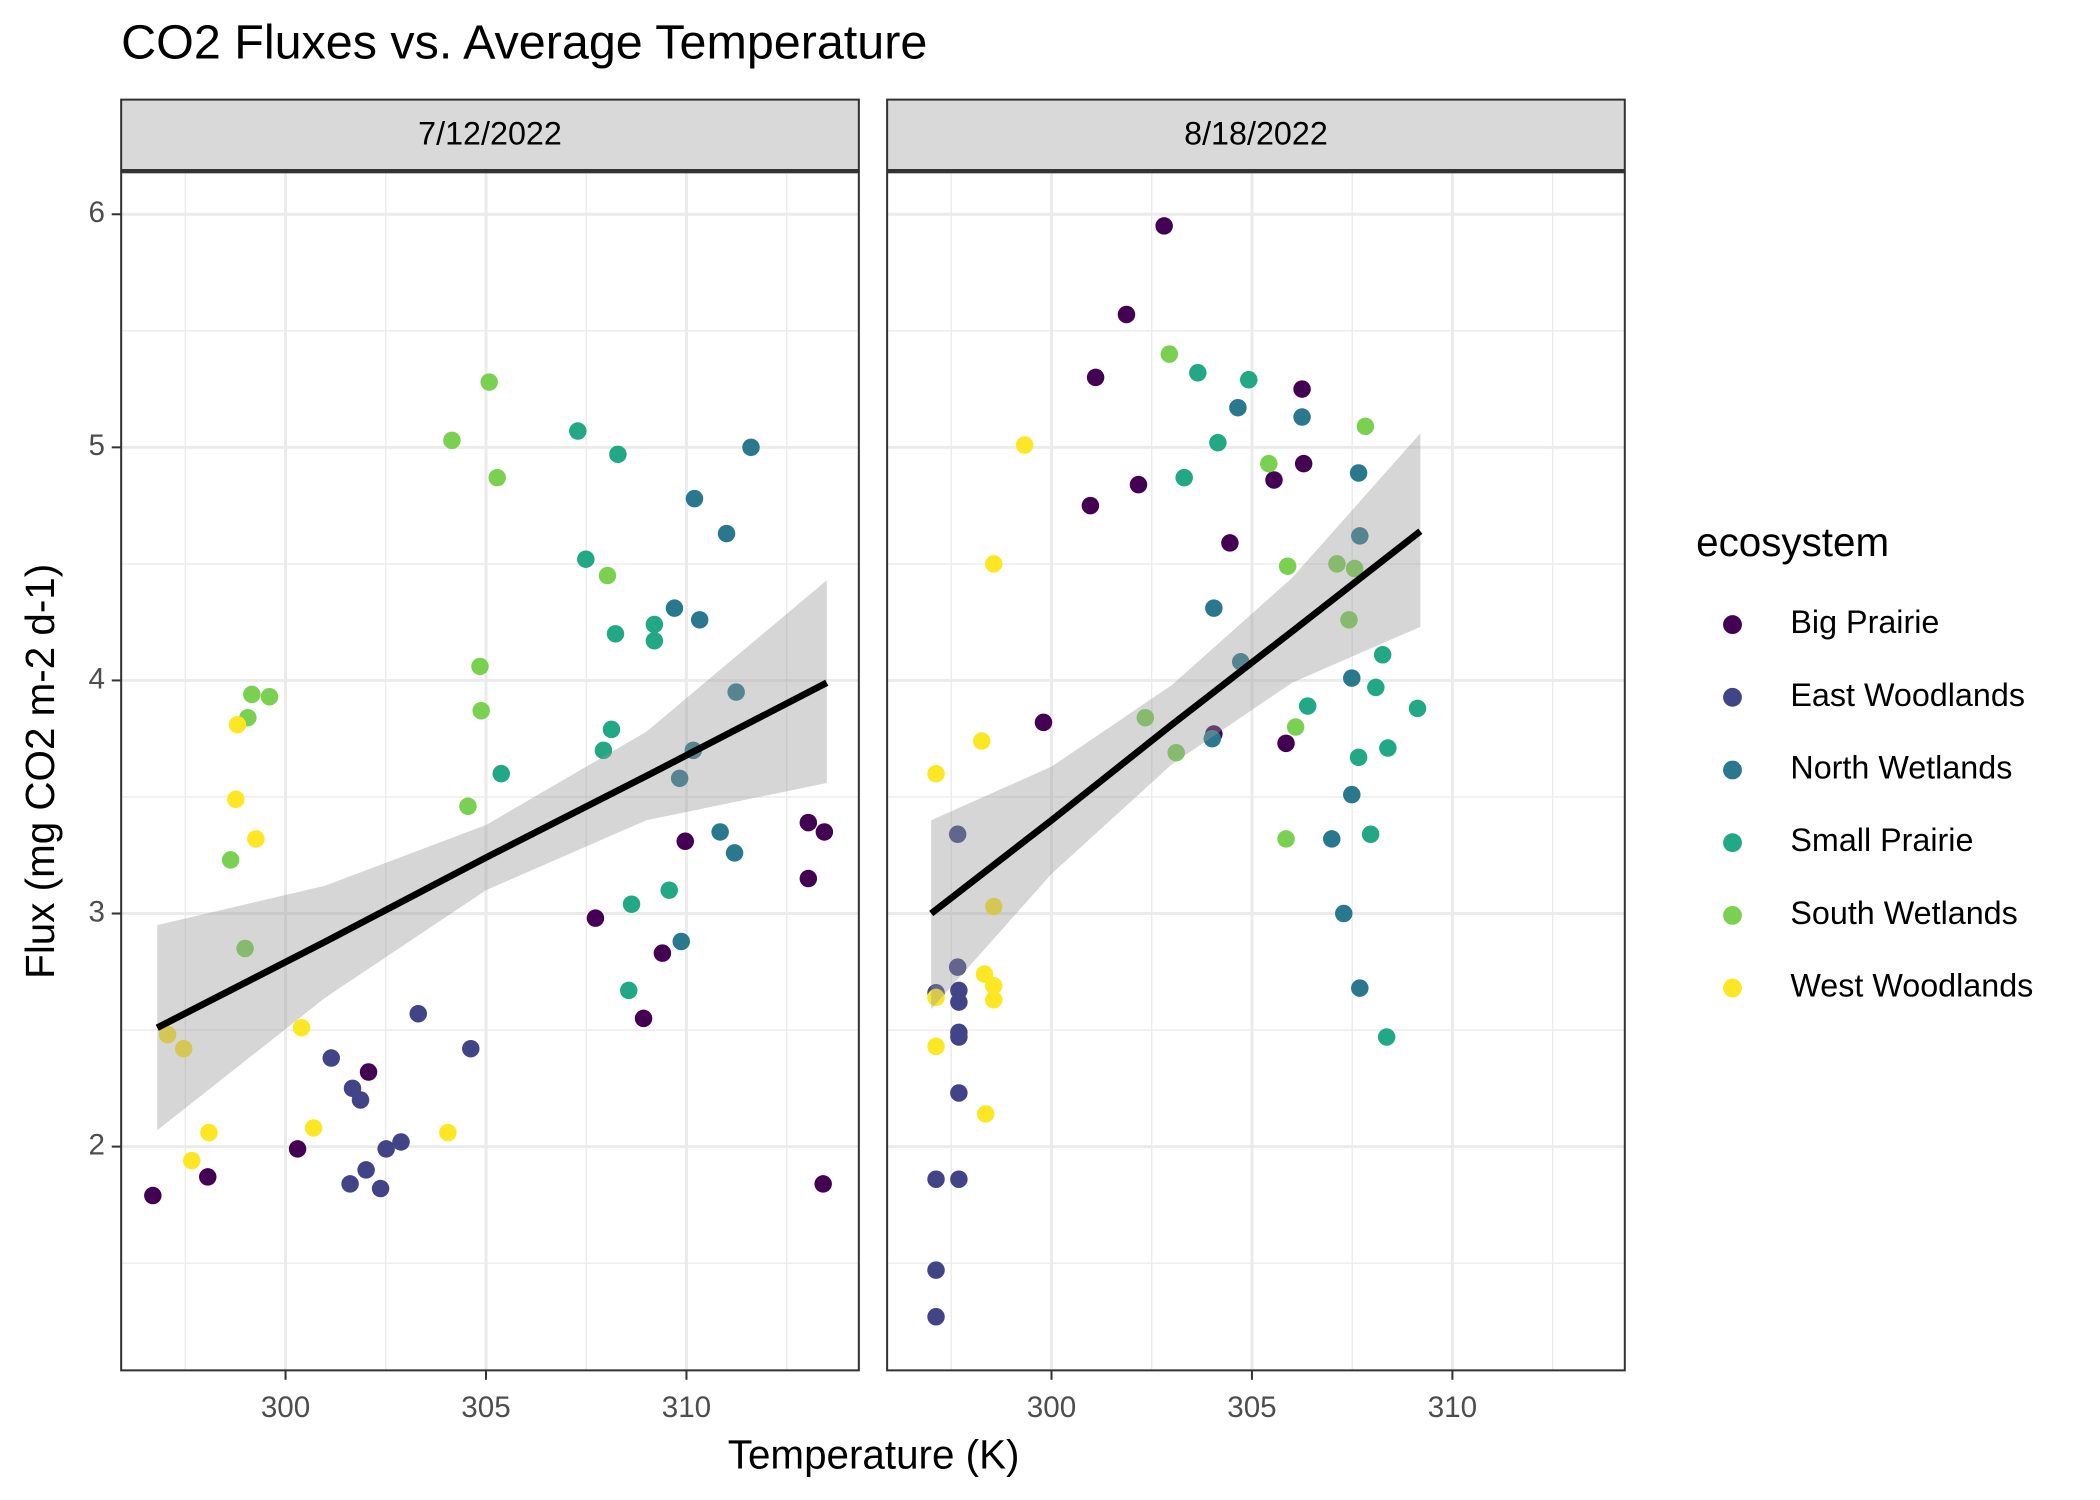 Image resolution: width=2100 pixels, height=1500 pixels. What do you see at coordinates (97, 678) in the screenshot?
I see `y-tick-label: 4` at bounding box center [97, 678].